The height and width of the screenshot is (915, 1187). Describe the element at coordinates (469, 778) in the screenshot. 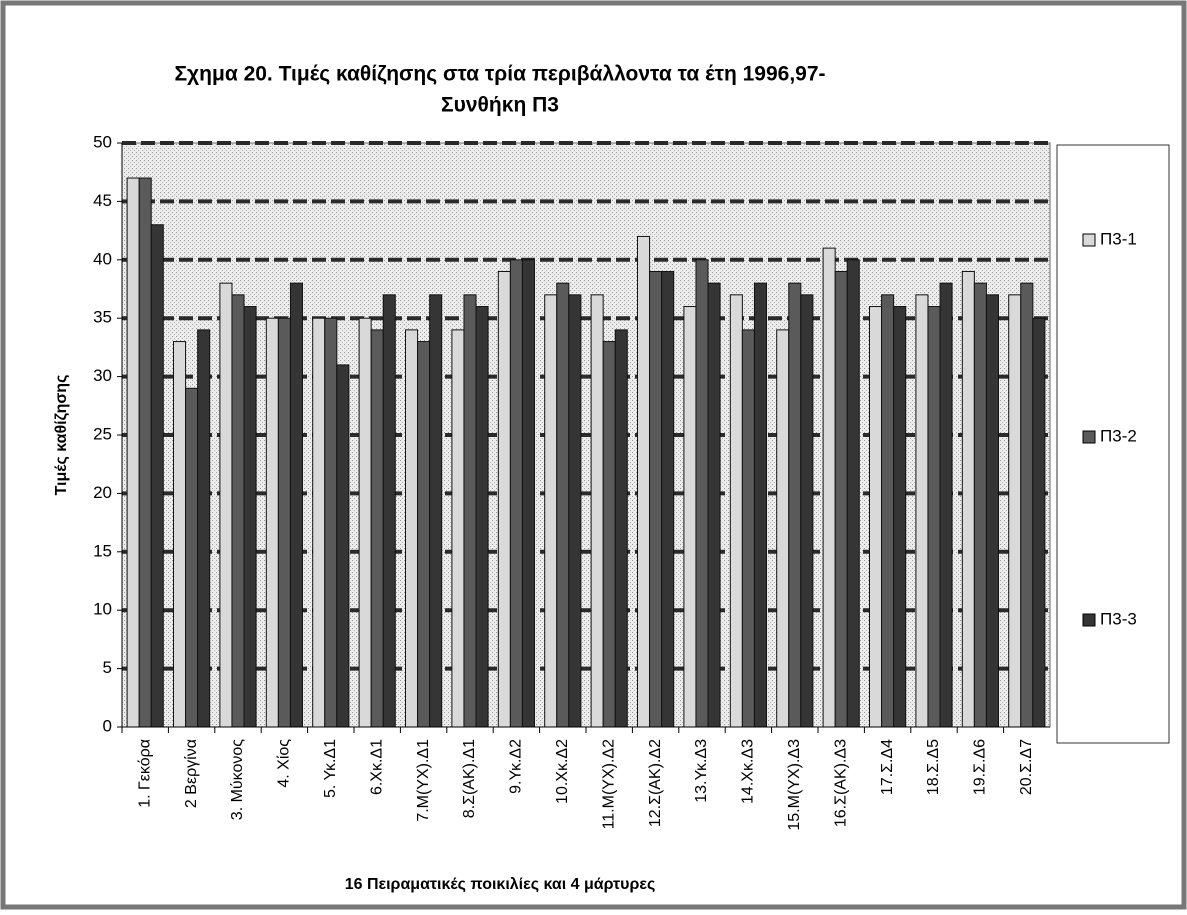

I see `x-tick-label: 8.Σ(ΑΚ).Δ1` at that location.